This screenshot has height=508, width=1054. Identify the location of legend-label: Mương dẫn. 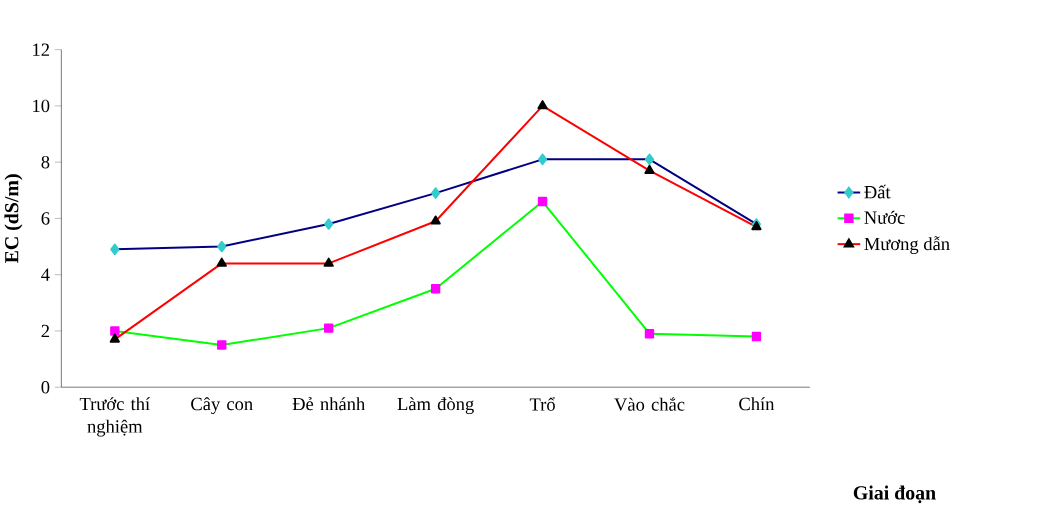
(907, 245).